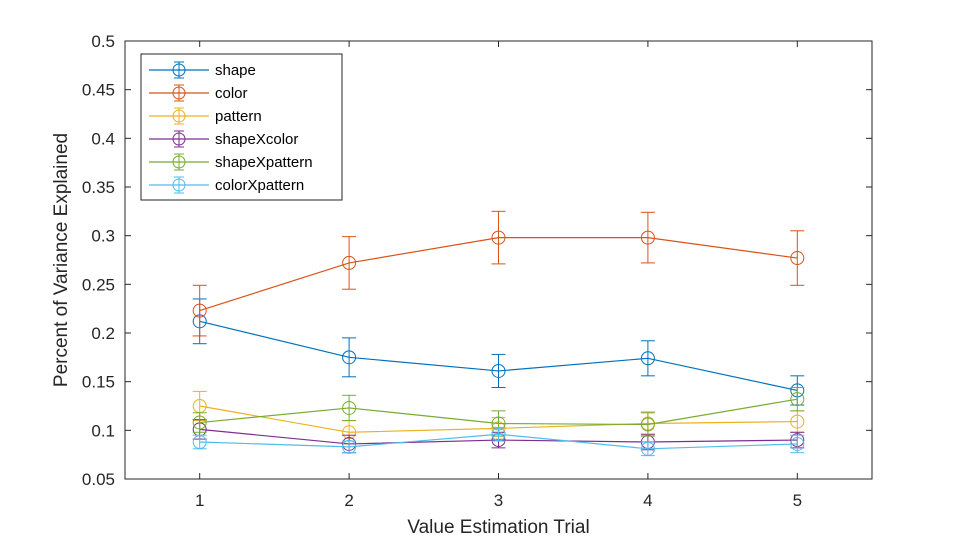 The height and width of the screenshot is (540, 964). I want to click on x-tick-label: 2, so click(348, 500).